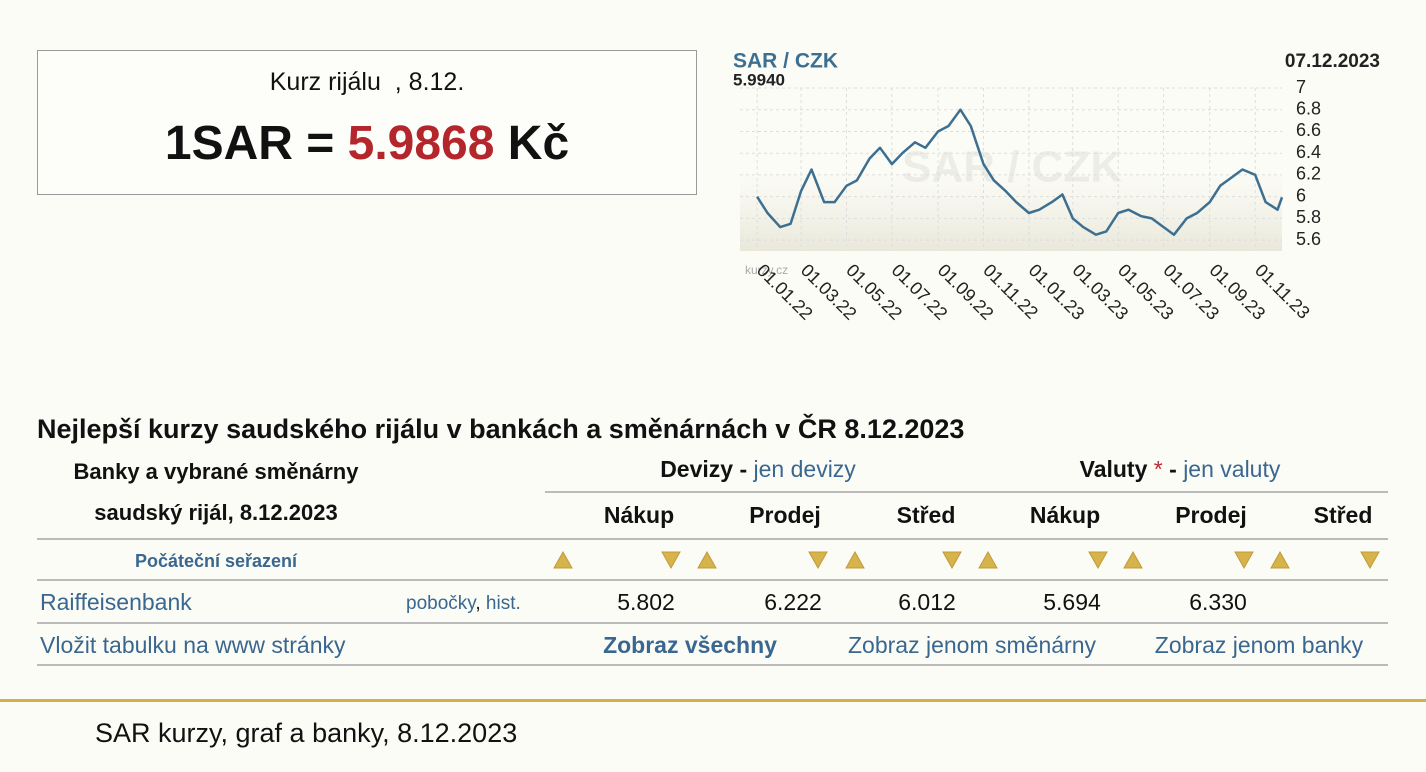  Describe the element at coordinates (785, 61) in the screenshot. I see `chart-title: SAR / CZK` at that location.